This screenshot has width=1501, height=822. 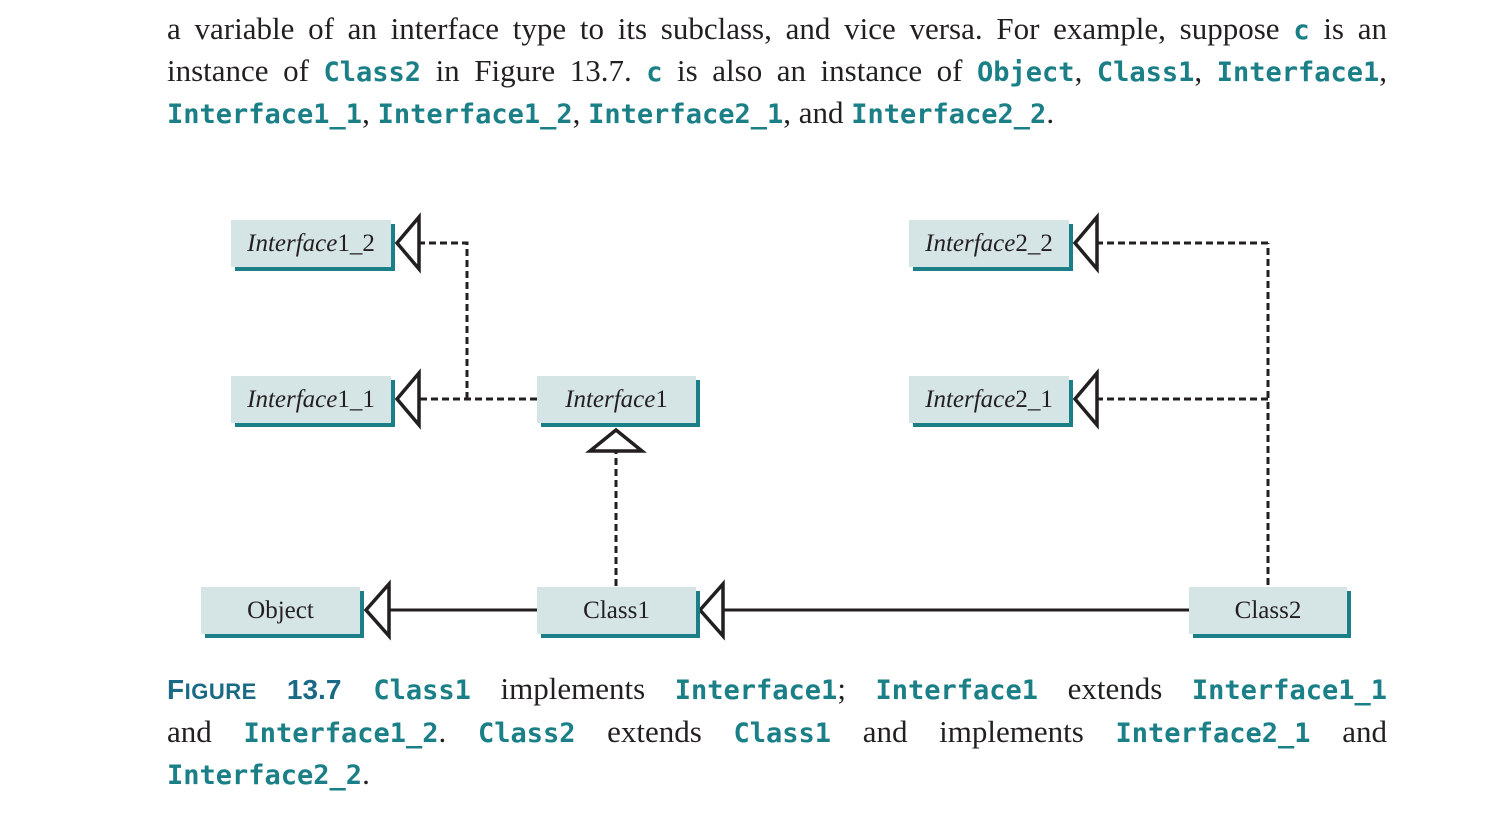 I want to click on arrowhead-class1, so click(x=711, y=610).